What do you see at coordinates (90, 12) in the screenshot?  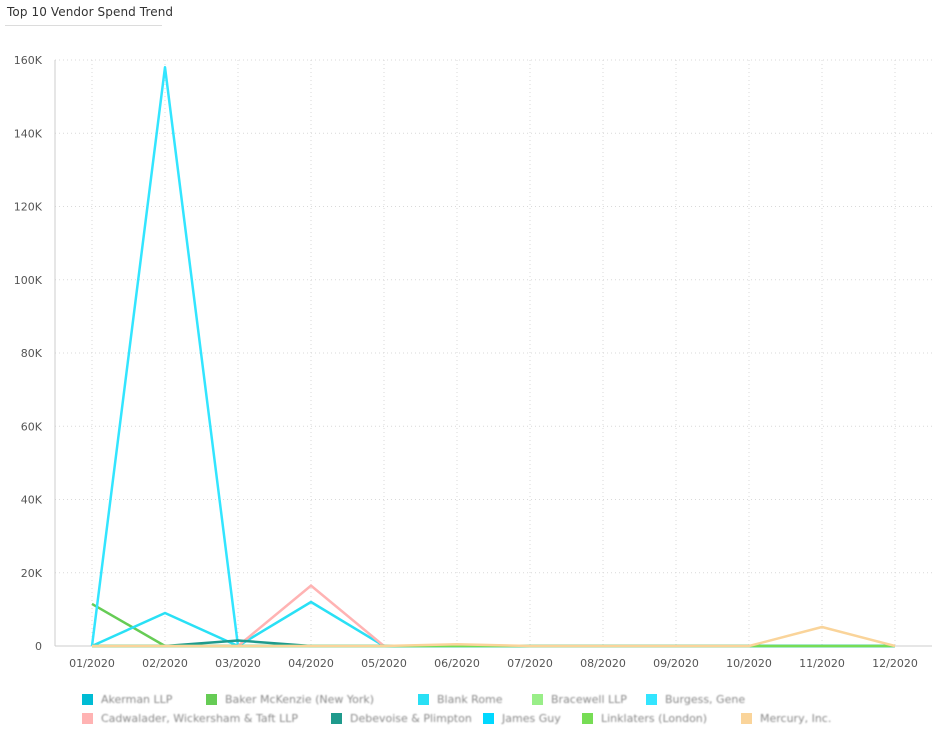 I see `chart-title: Top 10 Vendor Spend Trend` at bounding box center [90, 12].